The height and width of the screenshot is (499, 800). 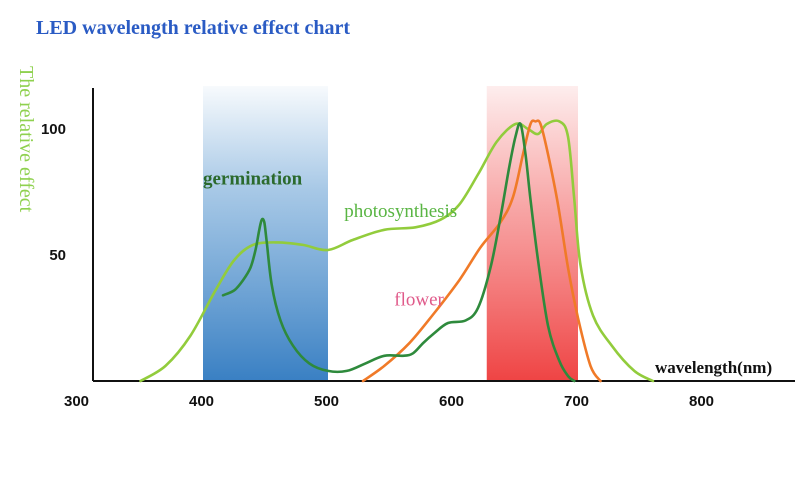 I want to click on x-tick-label: 700, so click(x=576, y=401).